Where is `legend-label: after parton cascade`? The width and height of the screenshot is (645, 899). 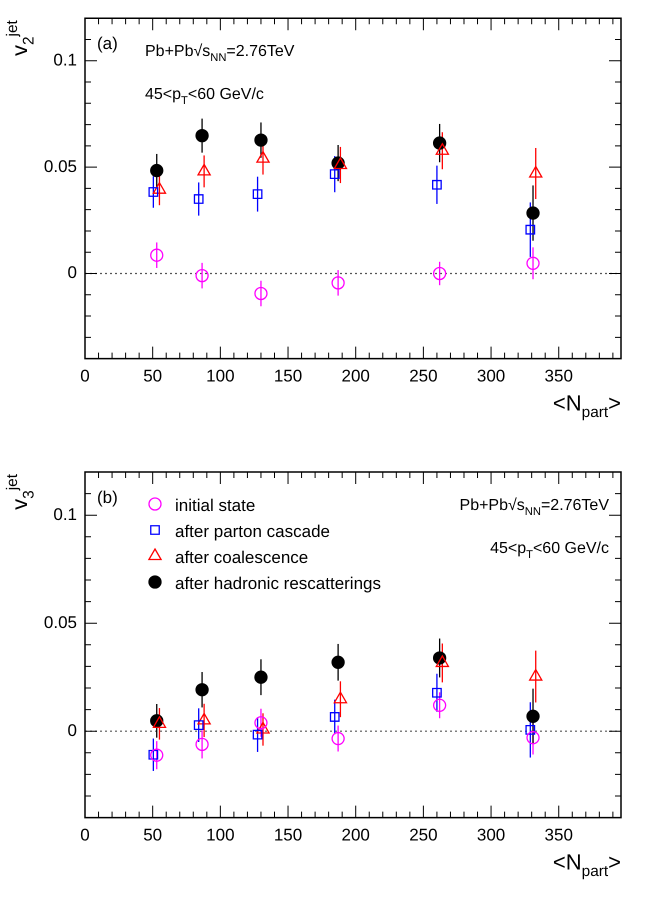 legend-label: after parton cascade is located at coordinates (252, 531).